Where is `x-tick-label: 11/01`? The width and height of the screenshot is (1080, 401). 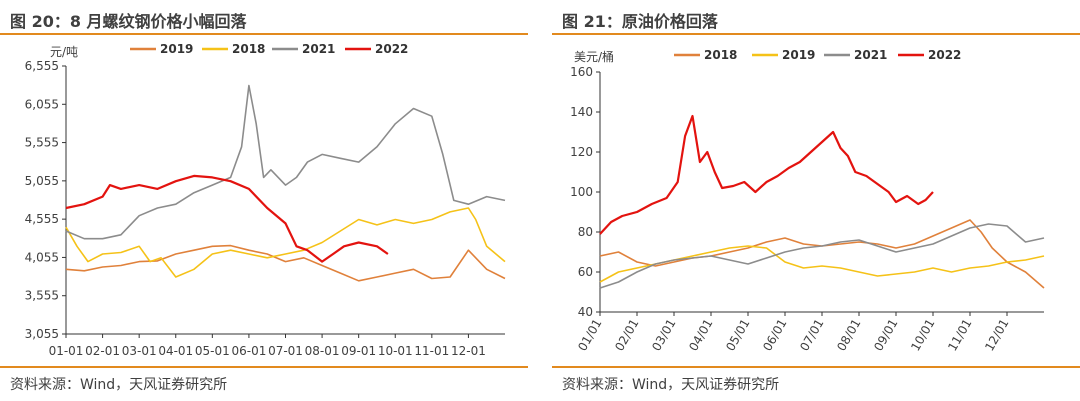 x-tick-label: 11/01 is located at coordinates (959, 335).